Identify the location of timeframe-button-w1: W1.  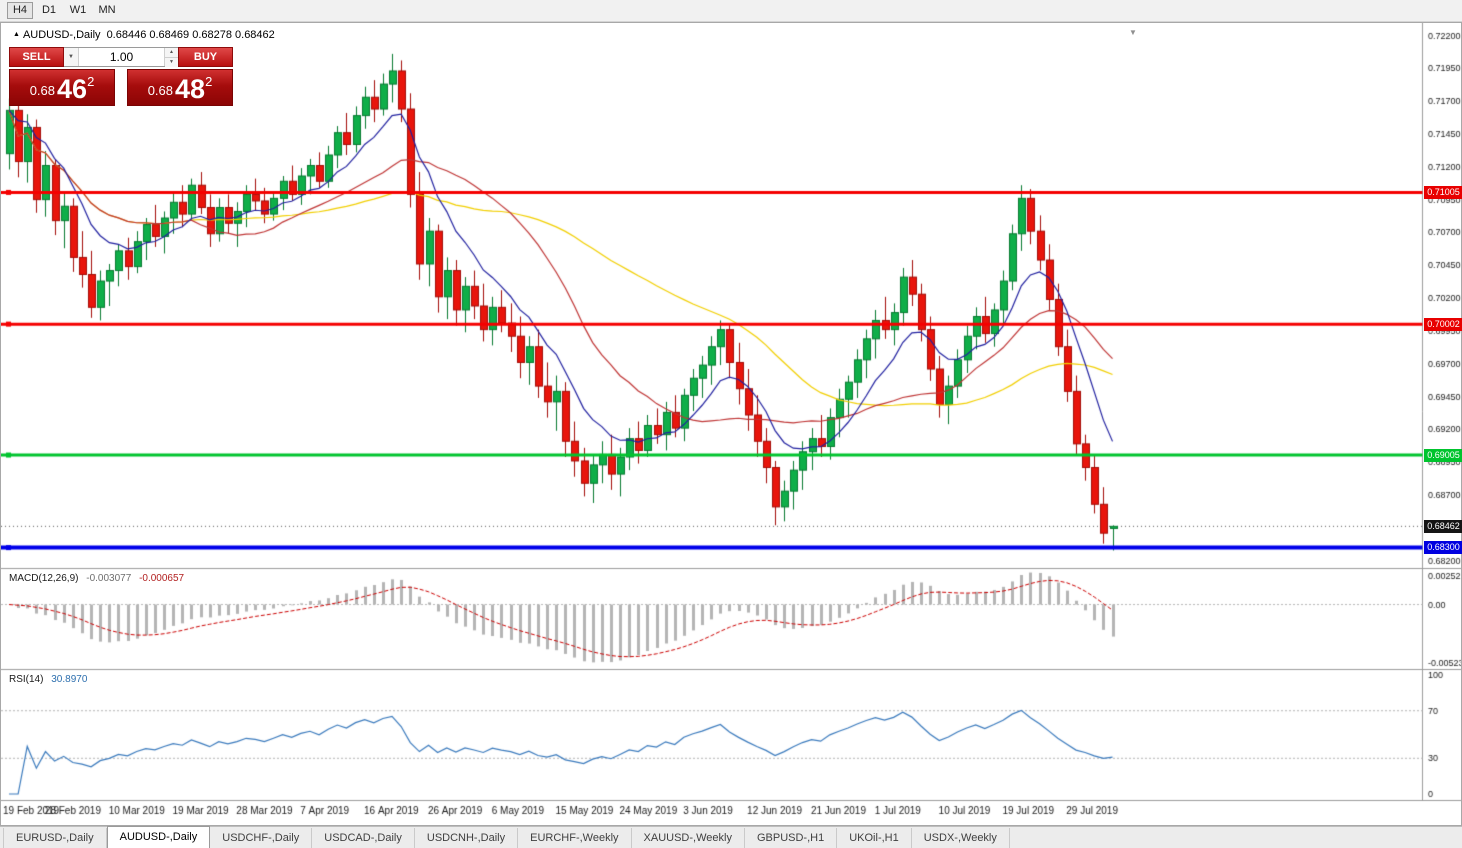
(78, 10).